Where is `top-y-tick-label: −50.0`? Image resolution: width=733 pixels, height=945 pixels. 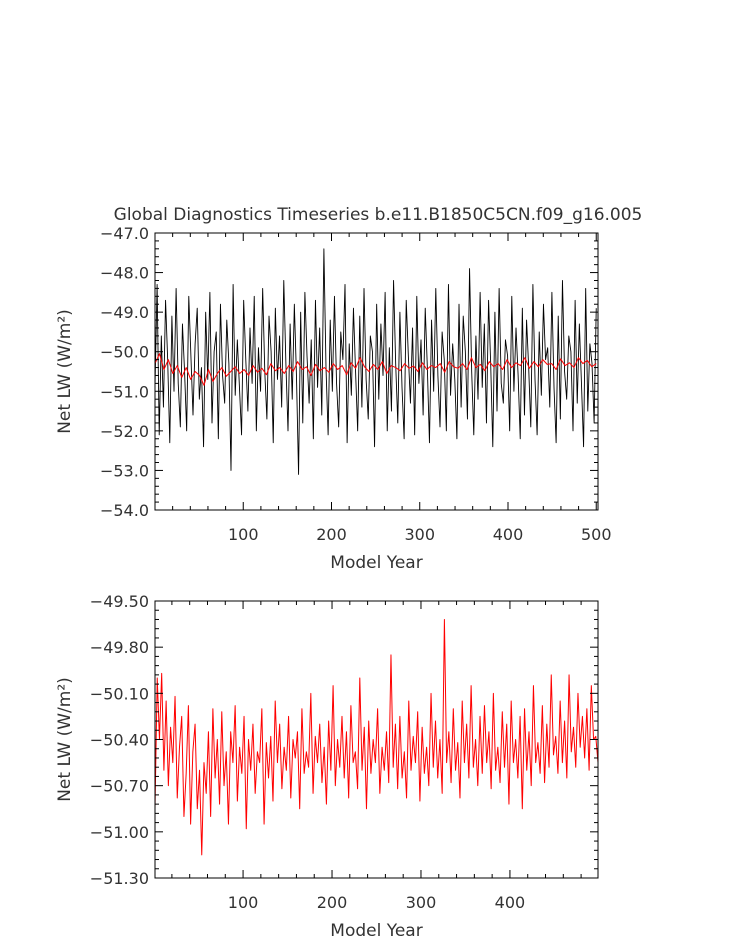 top-y-tick-label: −50.0 is located at coordinates (124, 352).